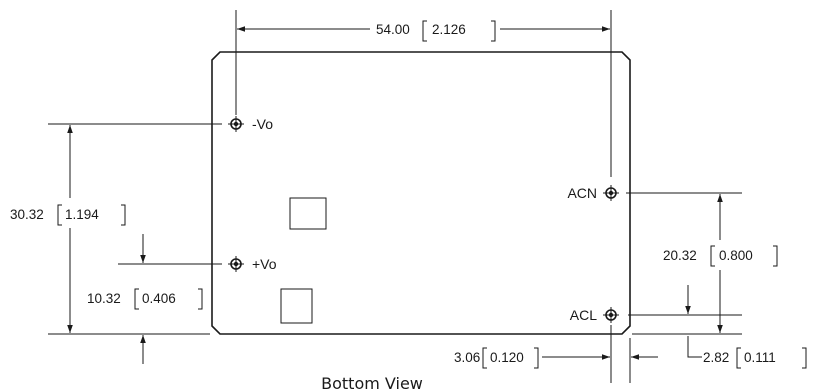  What do you see at coordinates (82, 214) in the screenshot?
I see `dim-vo-spacing-inch: 1.194` at bounding box center [82, 214].